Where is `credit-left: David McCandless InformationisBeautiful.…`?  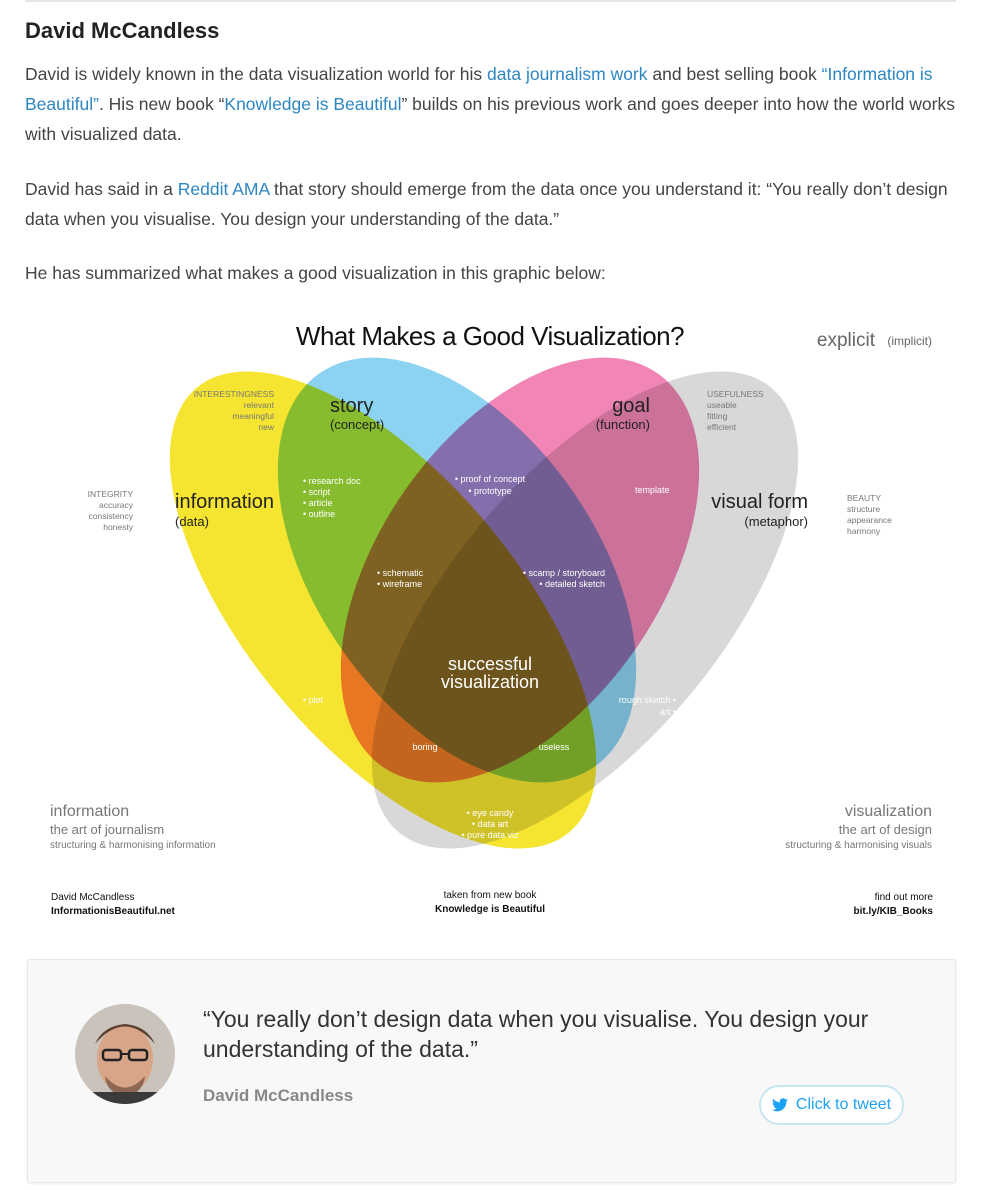 credit-left: David McCandless InformationisBeautiful.… is located at coordinates (113, 904).